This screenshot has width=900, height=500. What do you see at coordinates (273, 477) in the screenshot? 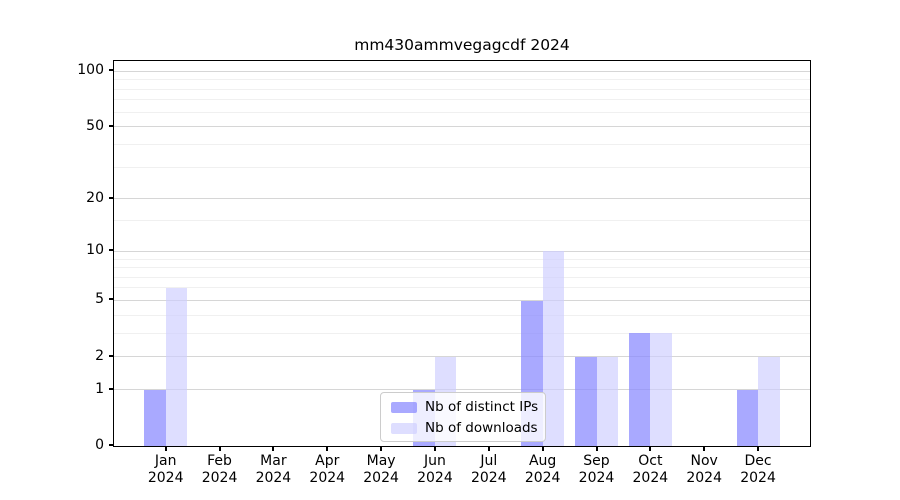
I see `x-tick-year-mar: 2024` at bounding box center [273, 477].